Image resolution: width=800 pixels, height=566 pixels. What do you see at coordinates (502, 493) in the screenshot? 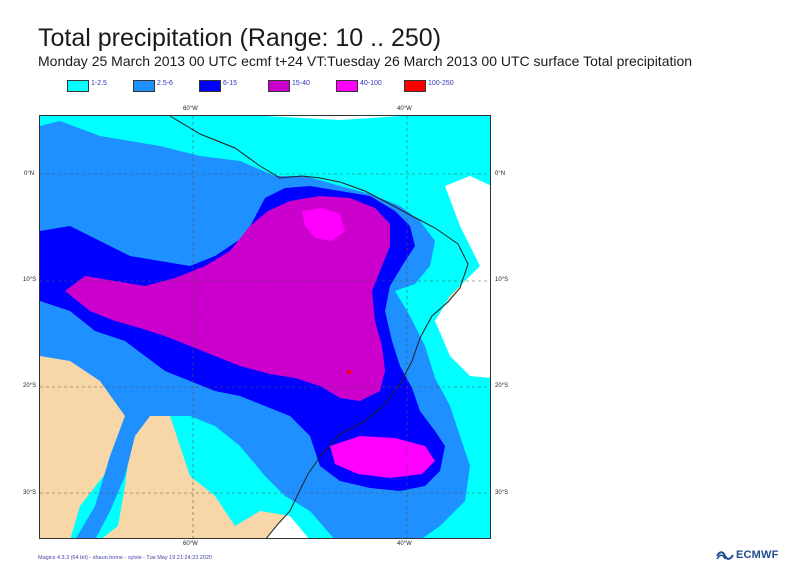
I see `lat-tick-right-30s: 30°S` at bounding box center [502, 493].